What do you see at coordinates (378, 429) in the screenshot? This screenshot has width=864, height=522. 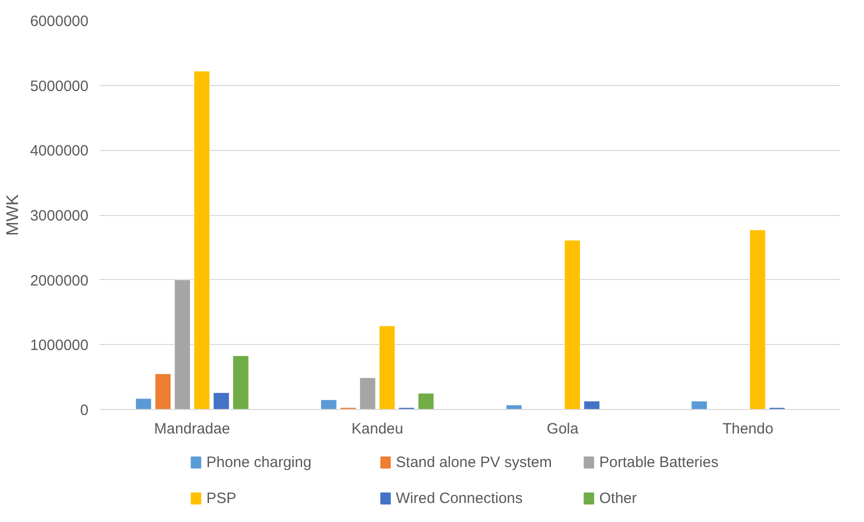 I see `x-tick-label: Kandeu` at bounding box center [378, 429].